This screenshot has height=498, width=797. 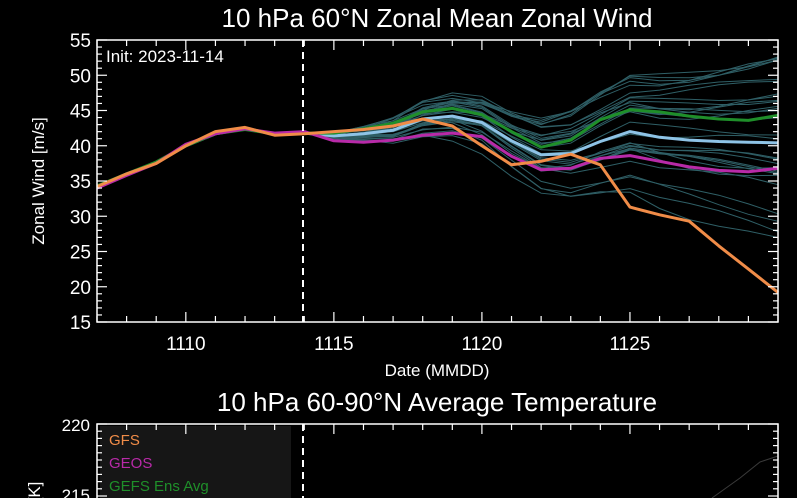 I want to click on y-tick-label: 55, so click(x=80, y=41).